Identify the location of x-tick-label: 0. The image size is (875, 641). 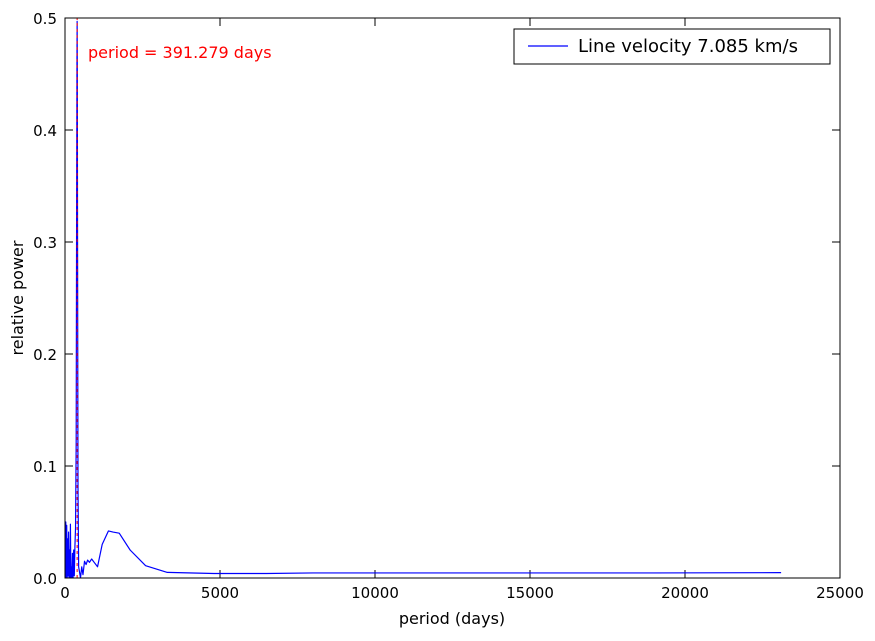
(65, 593).